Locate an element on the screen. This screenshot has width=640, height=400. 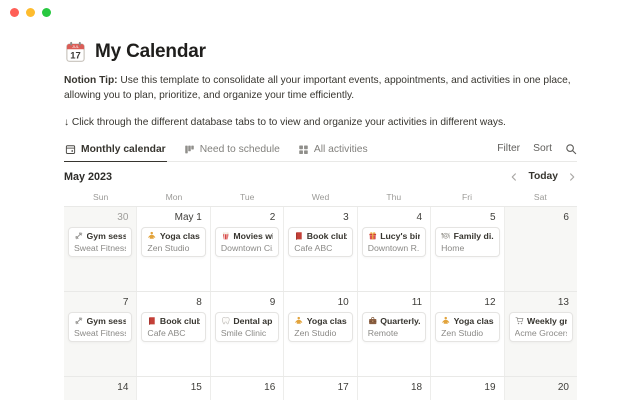
calendar-cell-17: 17 is located at coordinates (321, 388).